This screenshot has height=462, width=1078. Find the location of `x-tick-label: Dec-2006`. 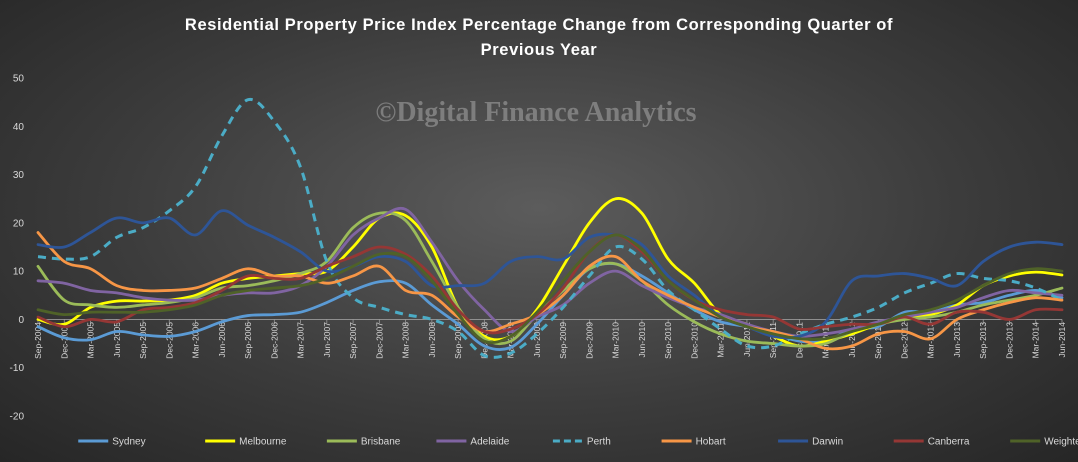

x-tick-label: Dec-2006 is located at coordinates (274, 340).